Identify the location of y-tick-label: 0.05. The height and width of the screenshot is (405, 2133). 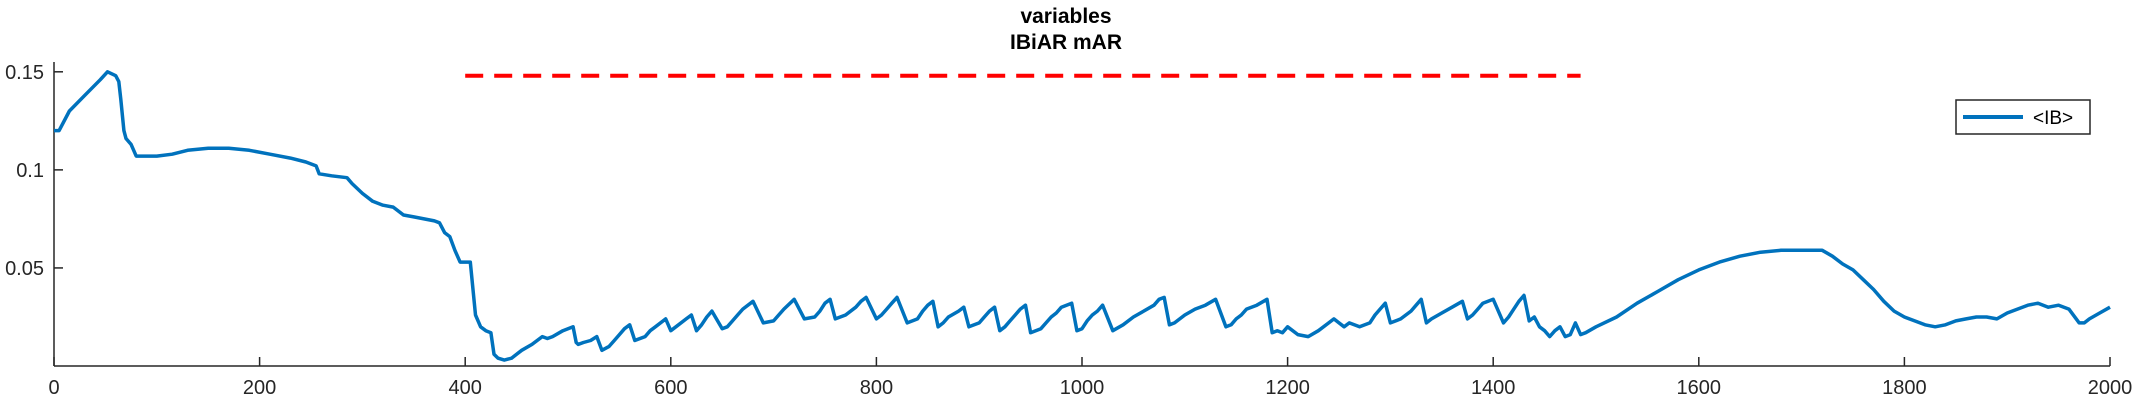
(24, 269).